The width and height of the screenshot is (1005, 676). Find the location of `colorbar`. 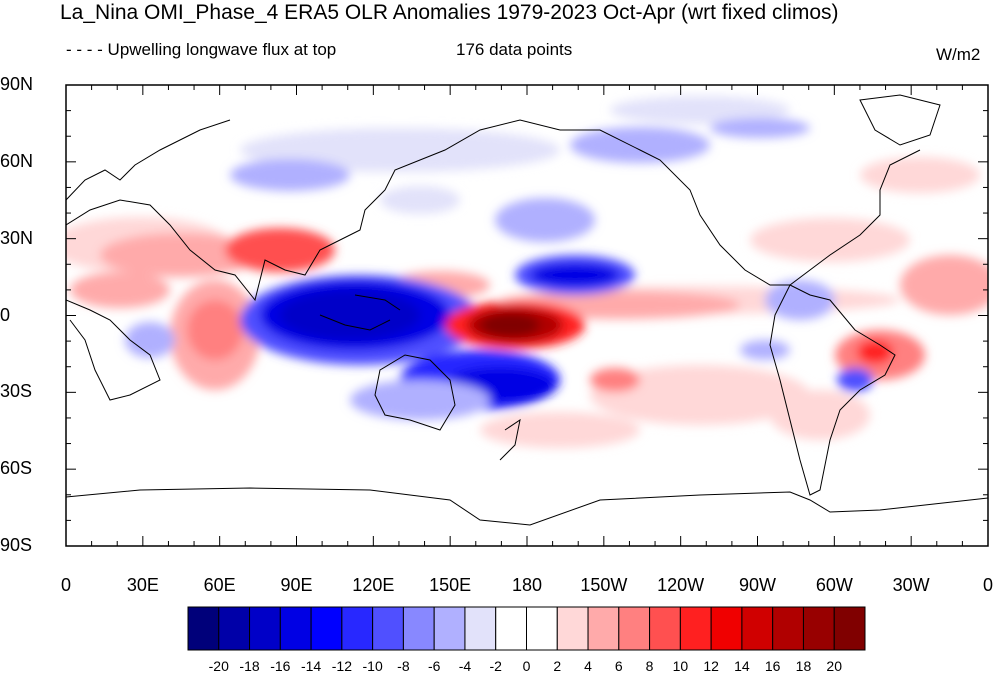

colorbar is located at coordinates (526, 628).